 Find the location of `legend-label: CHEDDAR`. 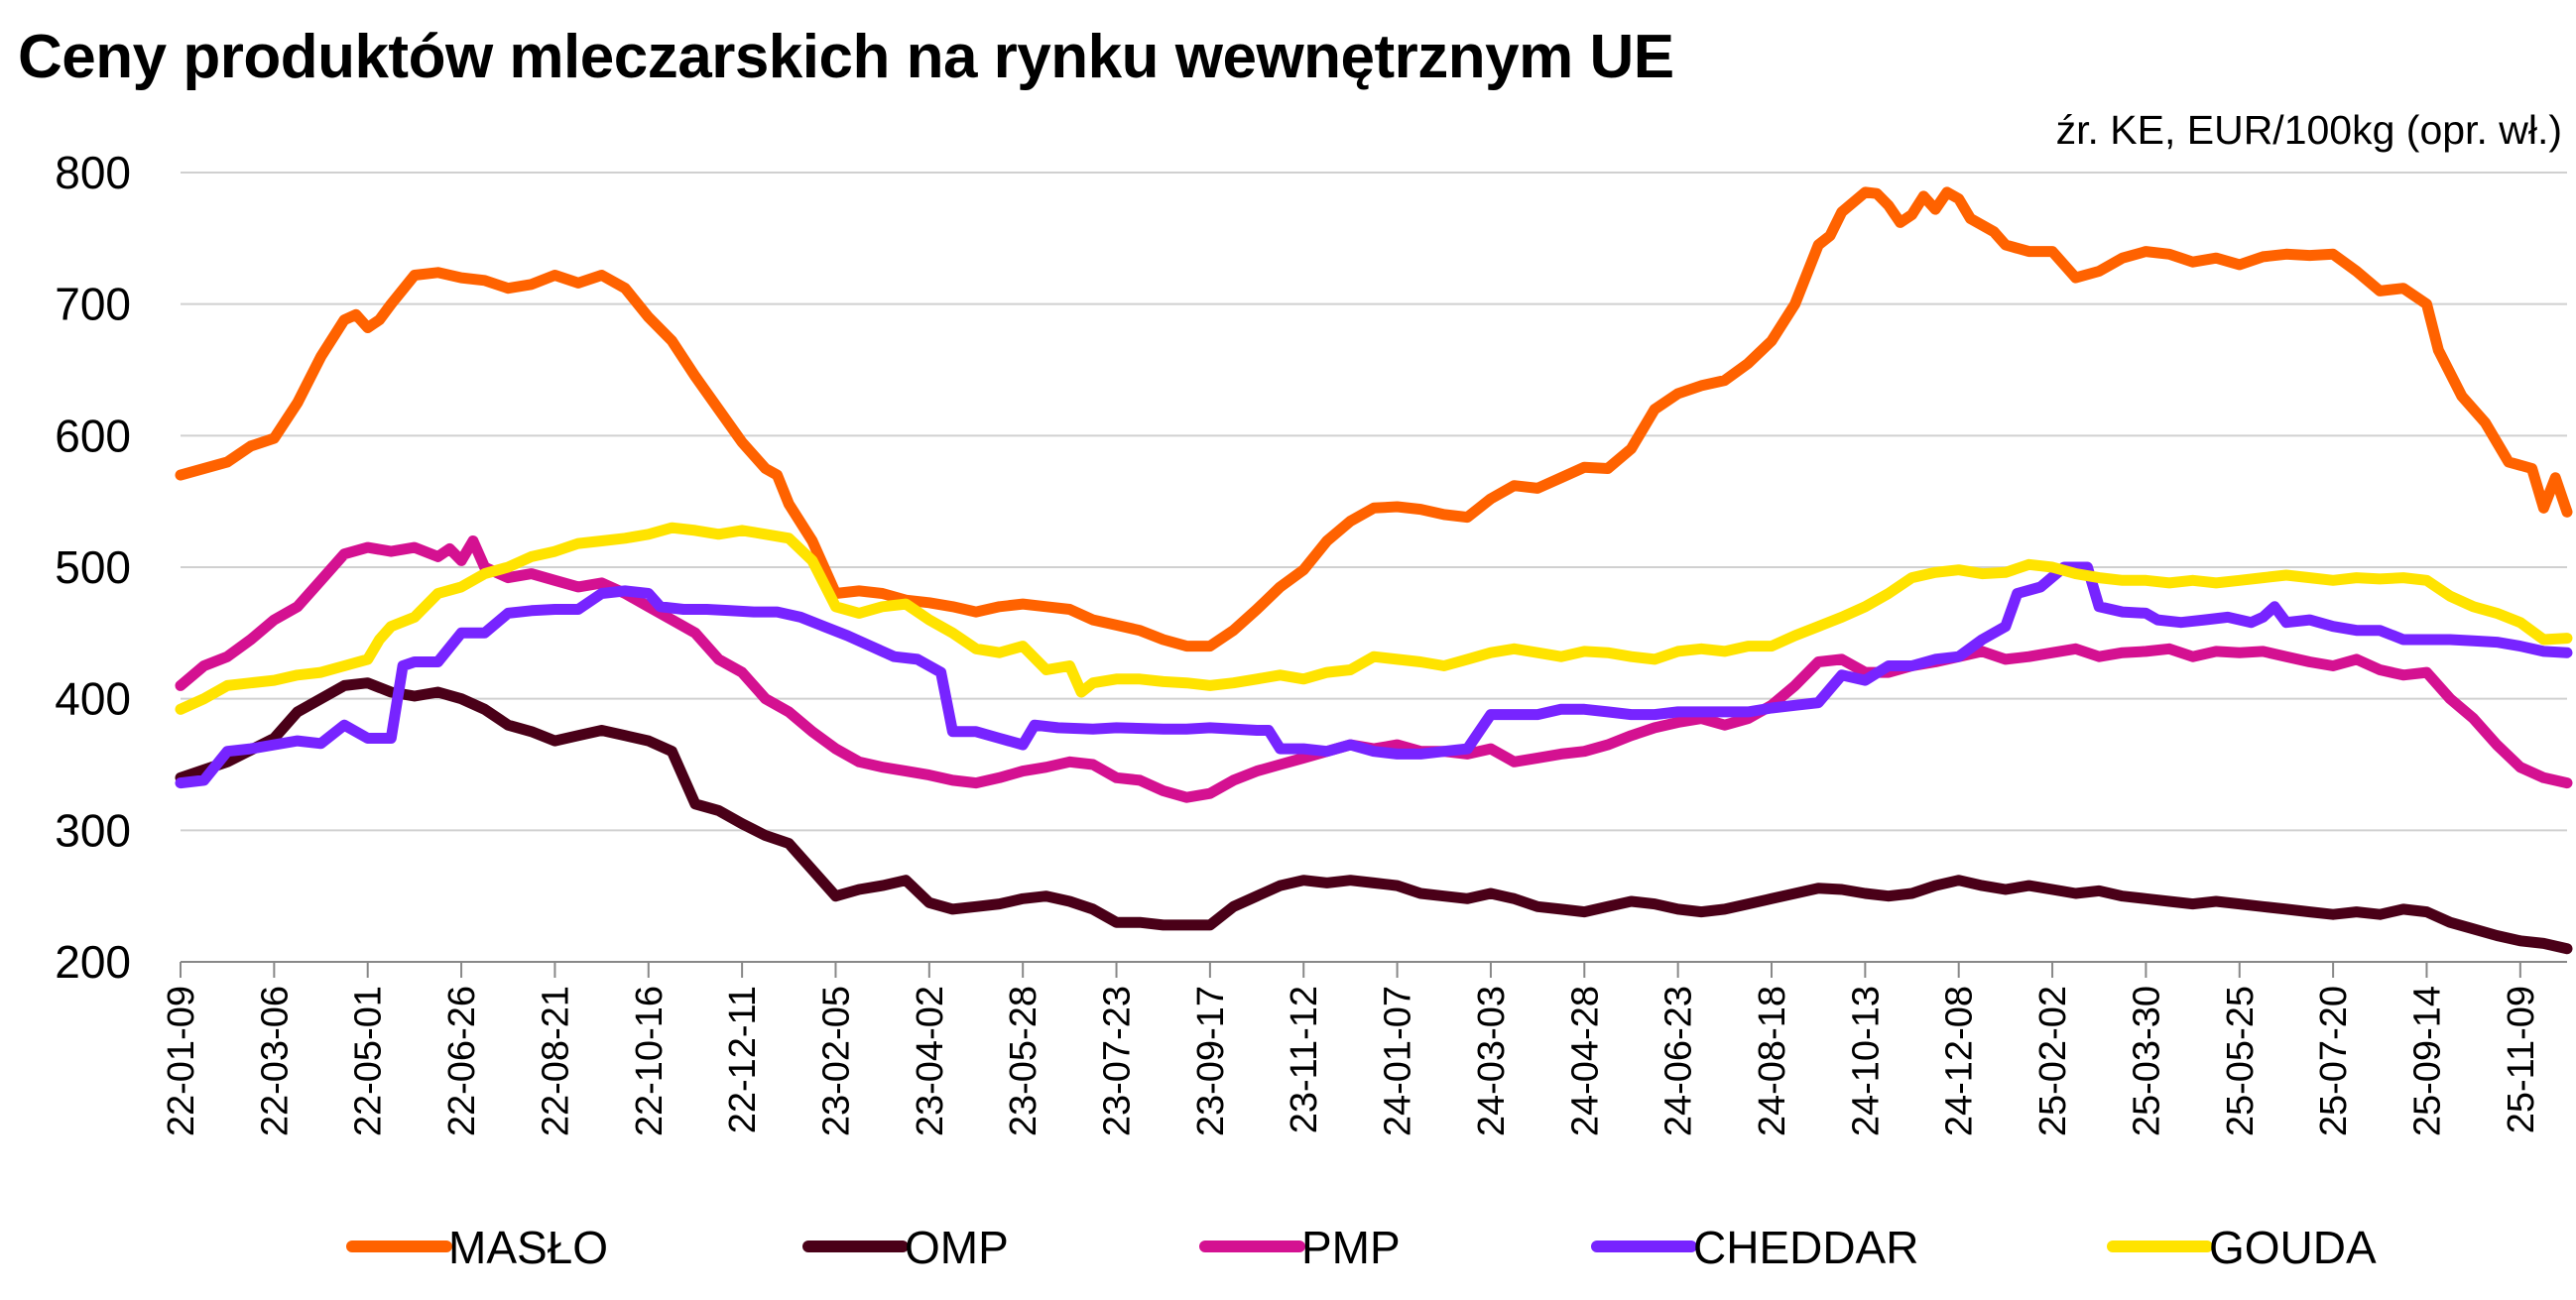

legend-label: CHEDDAR is located at coordinates (1805, 1248).